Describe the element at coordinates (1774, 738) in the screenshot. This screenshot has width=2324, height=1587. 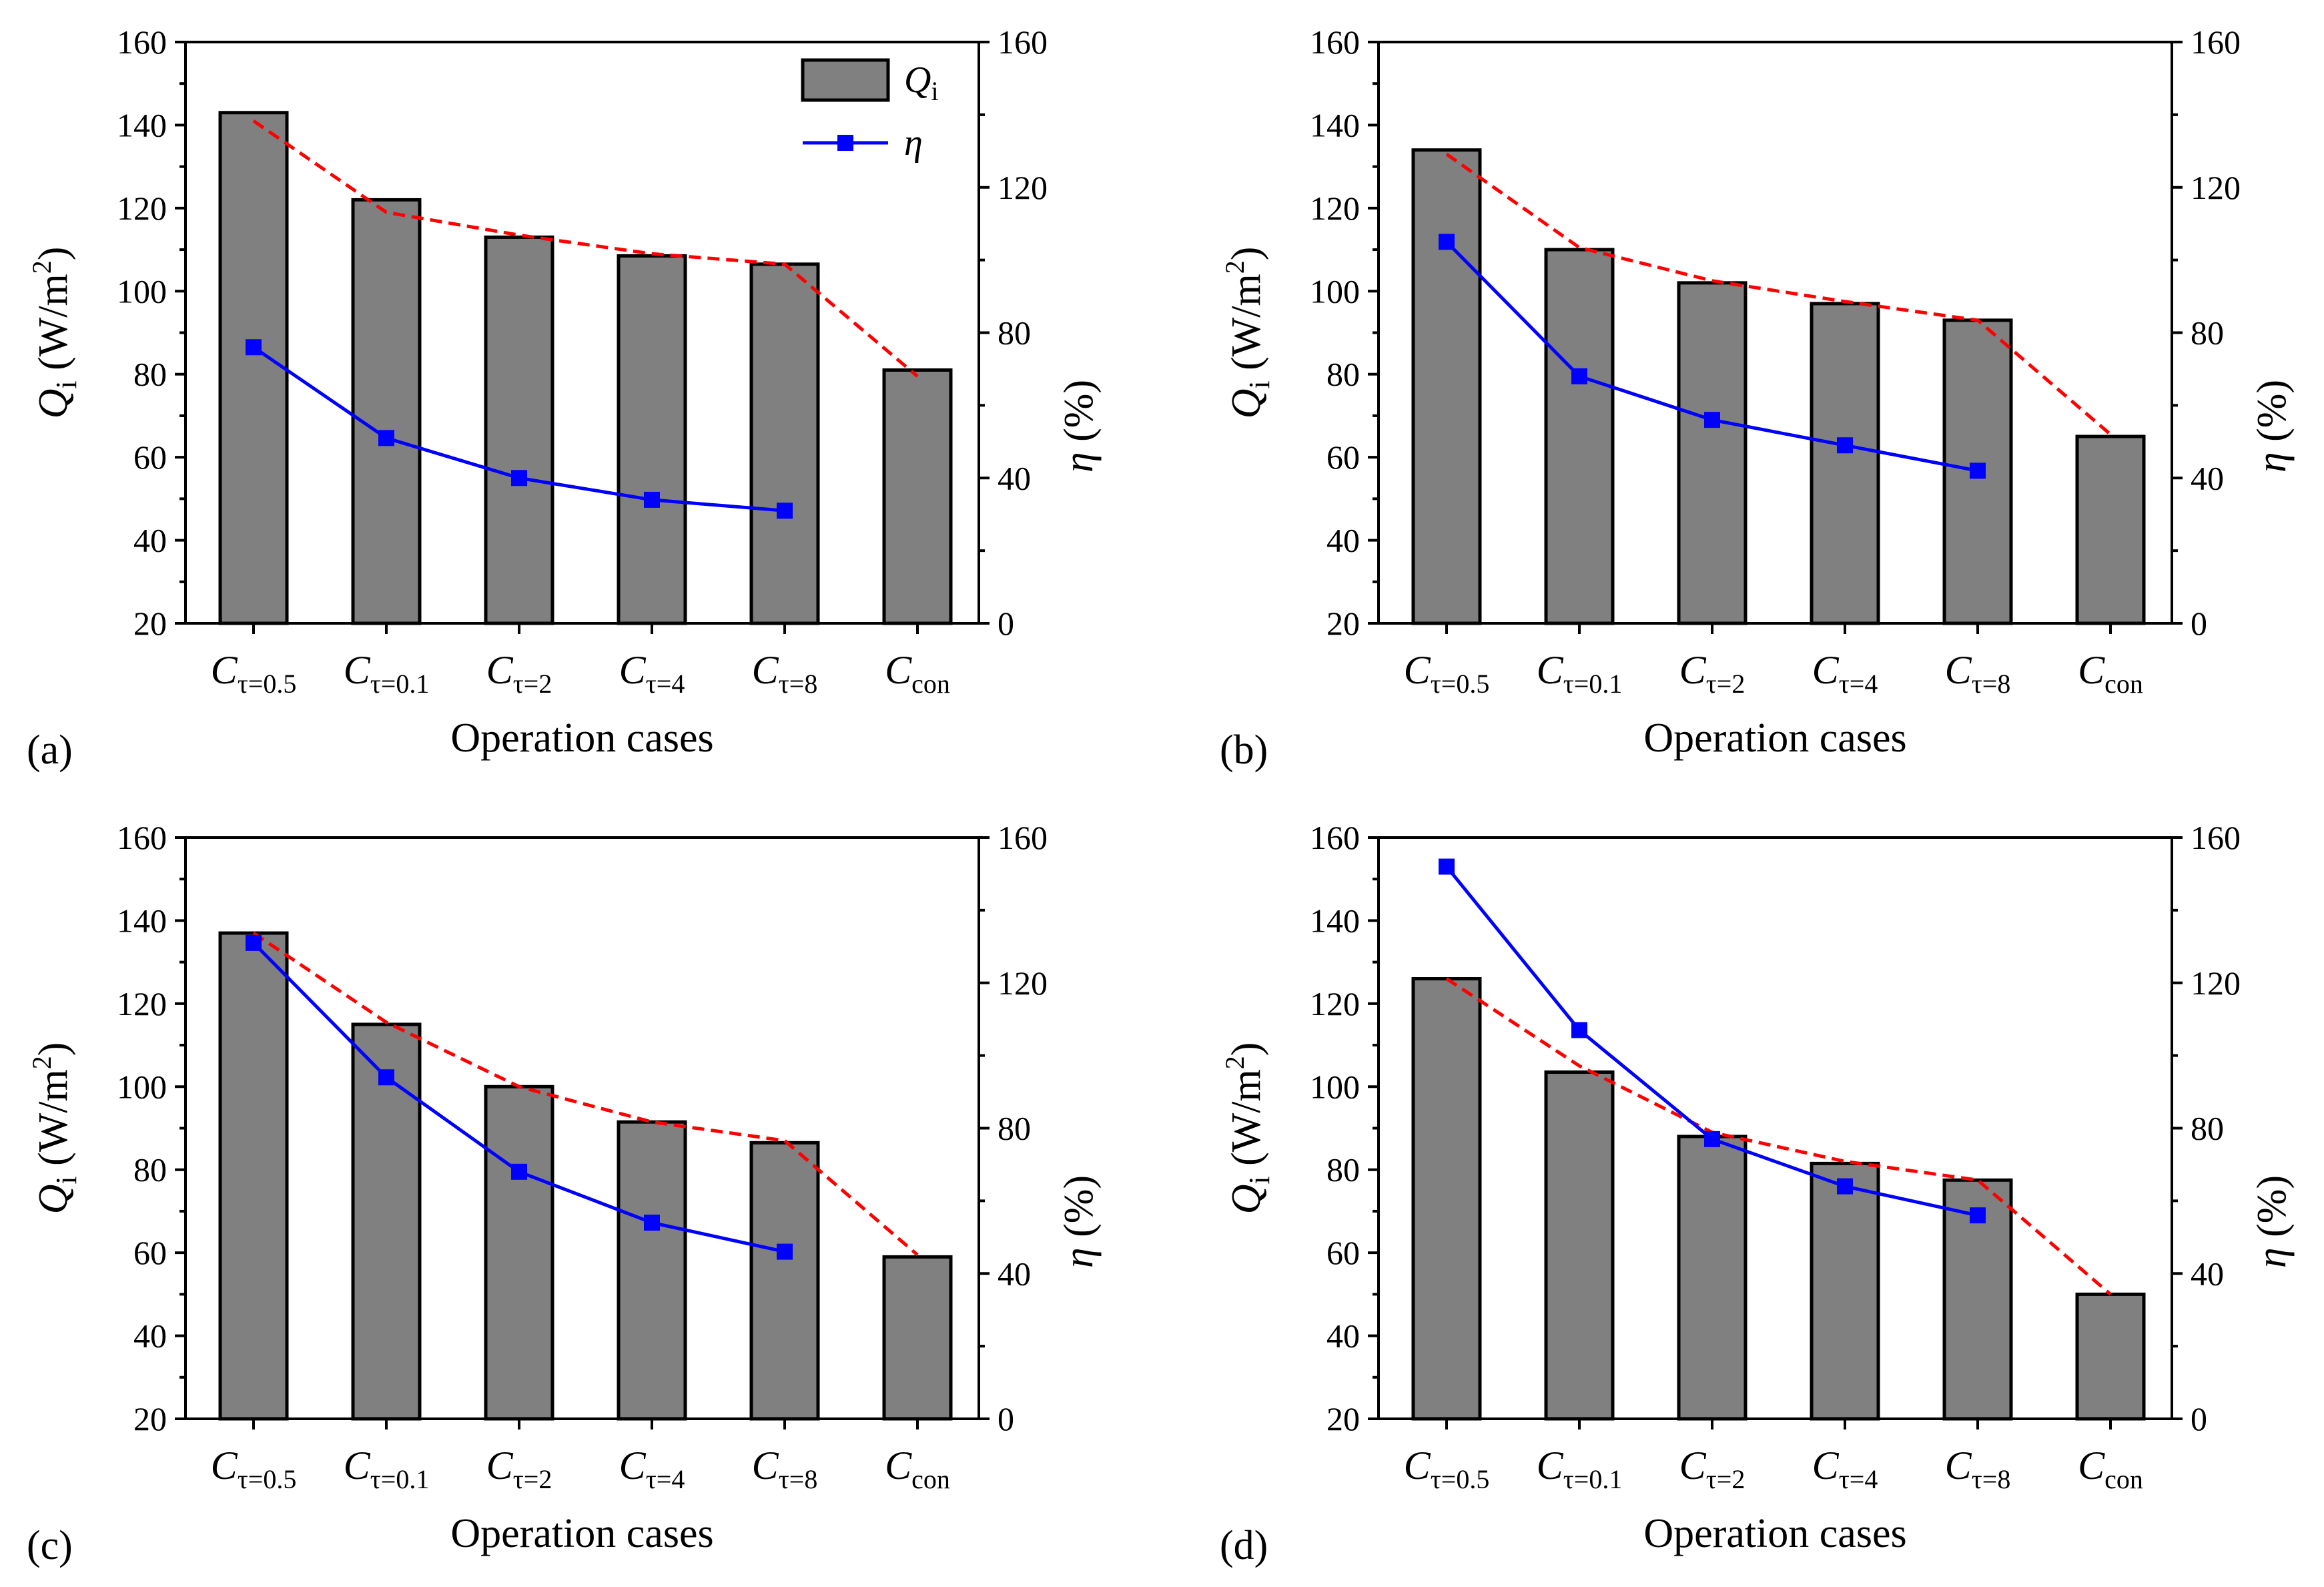
I see `x-axis-label: Operation cases` at that location.